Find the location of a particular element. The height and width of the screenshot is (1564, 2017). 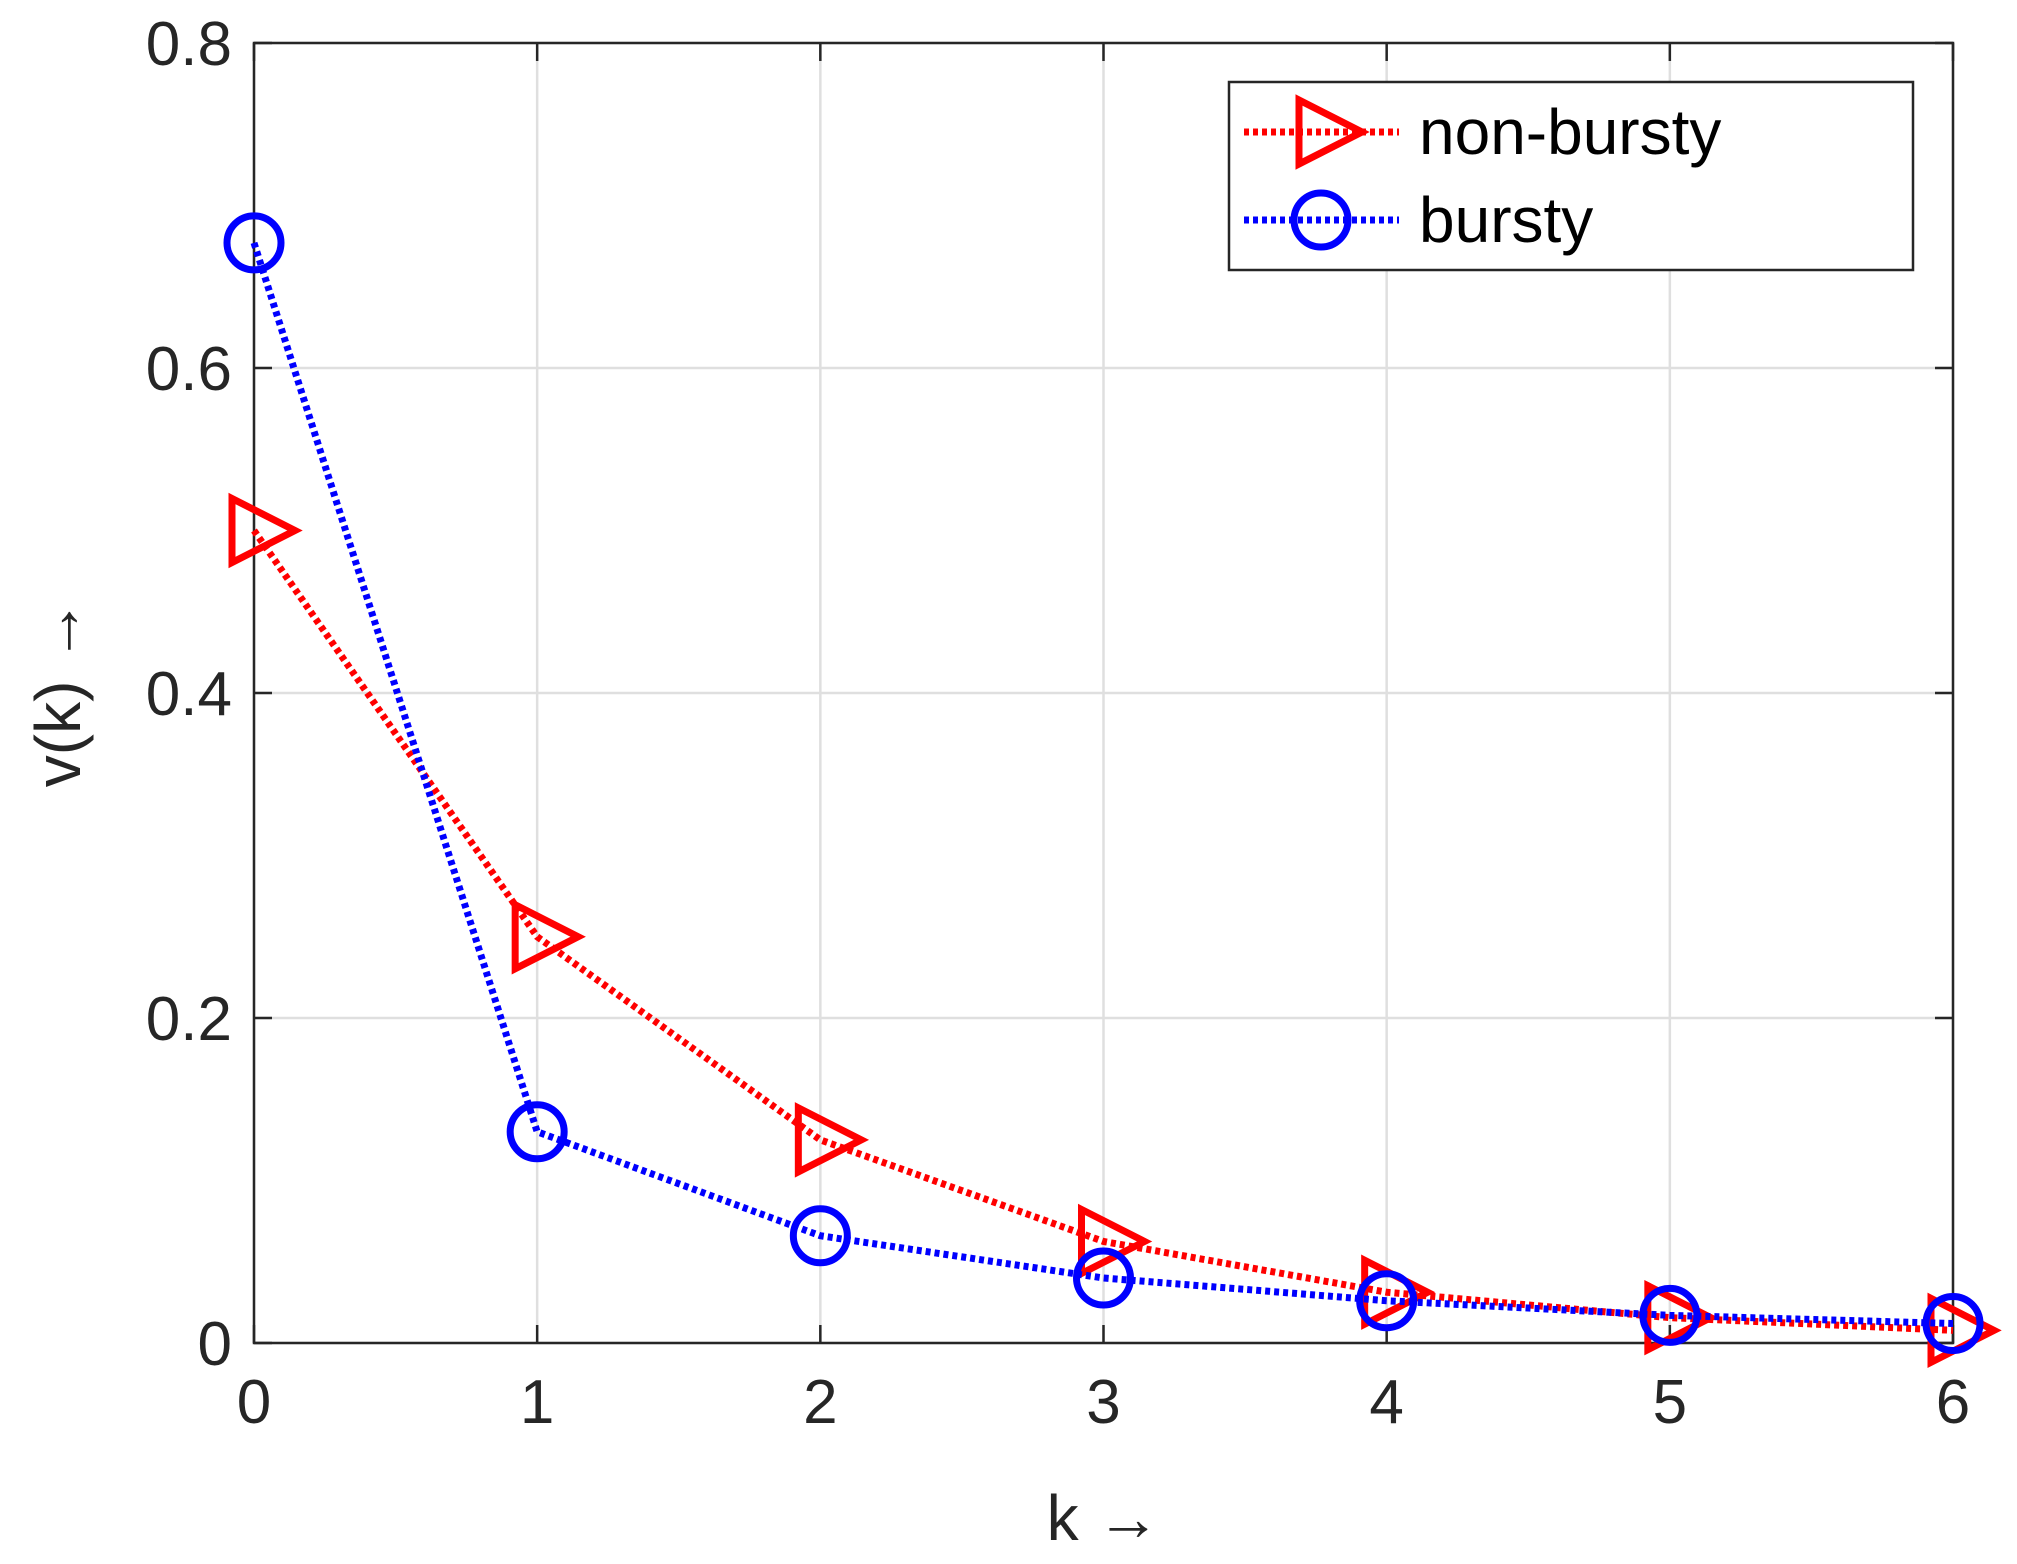

x-tick-label: 1 is located at coordinates (537, 1402).